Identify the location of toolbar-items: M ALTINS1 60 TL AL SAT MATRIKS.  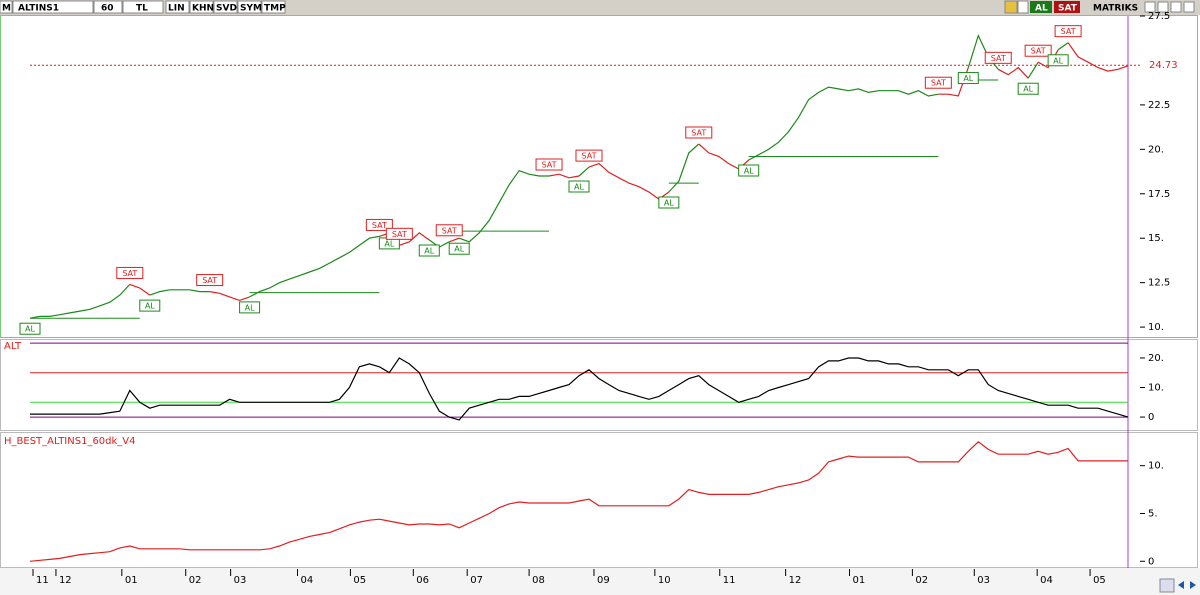
(597, 7).